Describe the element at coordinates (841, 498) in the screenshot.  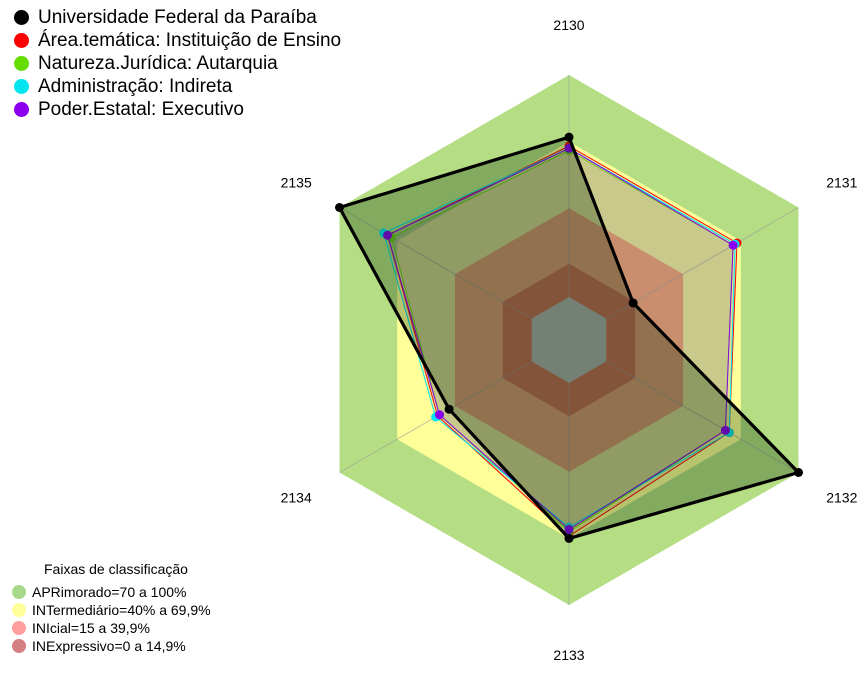
I see `axis-label-2132: 2132` at that location.